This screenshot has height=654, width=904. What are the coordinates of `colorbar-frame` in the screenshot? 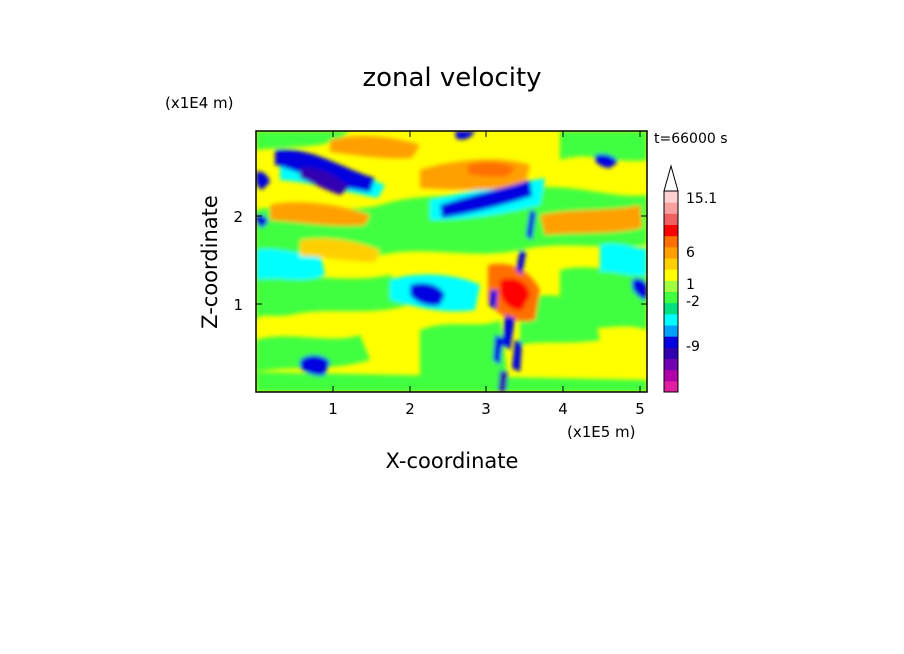 It's located at (671, 291).